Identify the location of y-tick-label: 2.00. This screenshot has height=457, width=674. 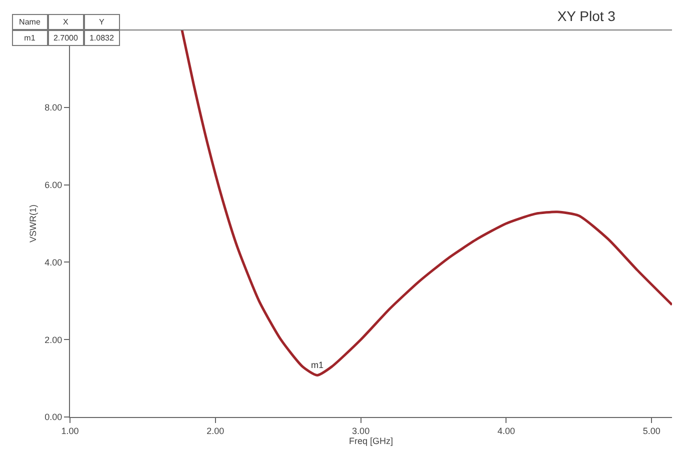
(53, 339).